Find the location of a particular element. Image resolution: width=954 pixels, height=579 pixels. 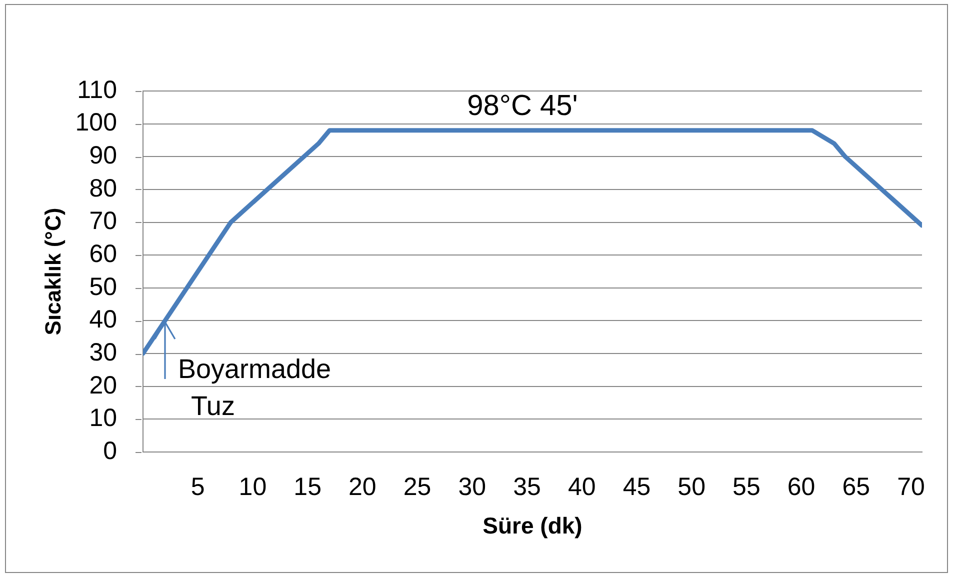

x-tick-label: 20 is located at coordinates (362, 486).